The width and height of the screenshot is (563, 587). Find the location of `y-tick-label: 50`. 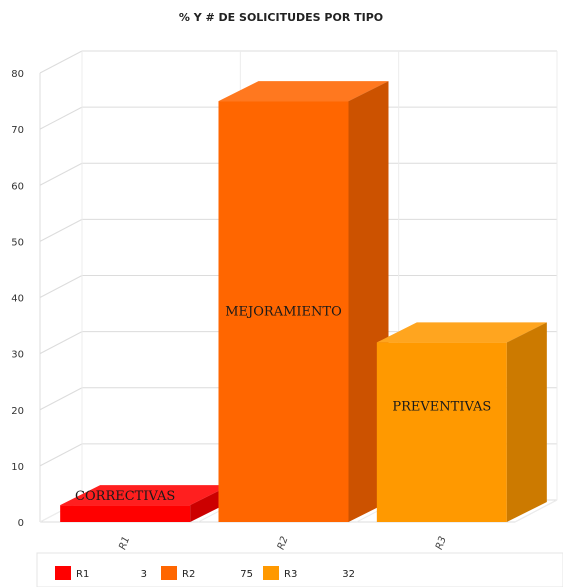

y-tick-label: 50 is located at coordinates (17, 242).